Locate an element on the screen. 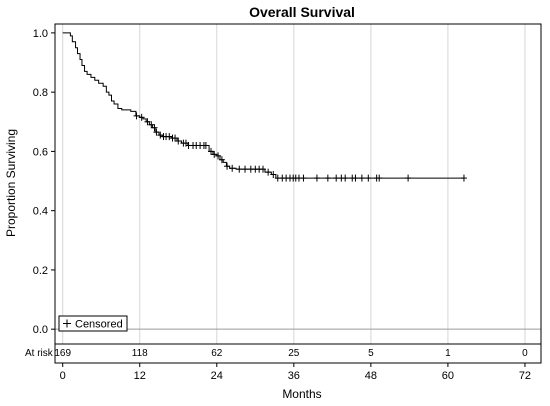  y-tick-label: 0.0 is located at coordinates (40, 330).